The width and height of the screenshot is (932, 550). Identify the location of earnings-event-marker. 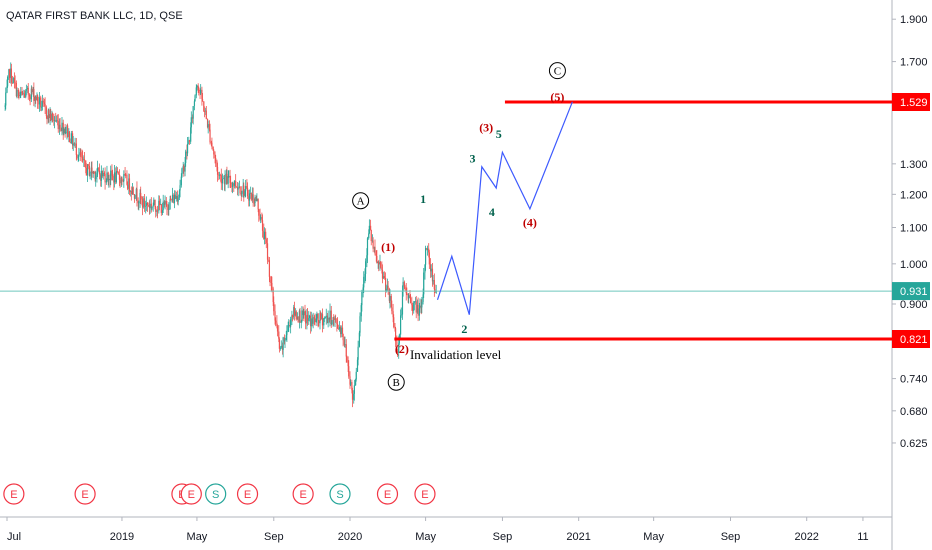
(247, 494).